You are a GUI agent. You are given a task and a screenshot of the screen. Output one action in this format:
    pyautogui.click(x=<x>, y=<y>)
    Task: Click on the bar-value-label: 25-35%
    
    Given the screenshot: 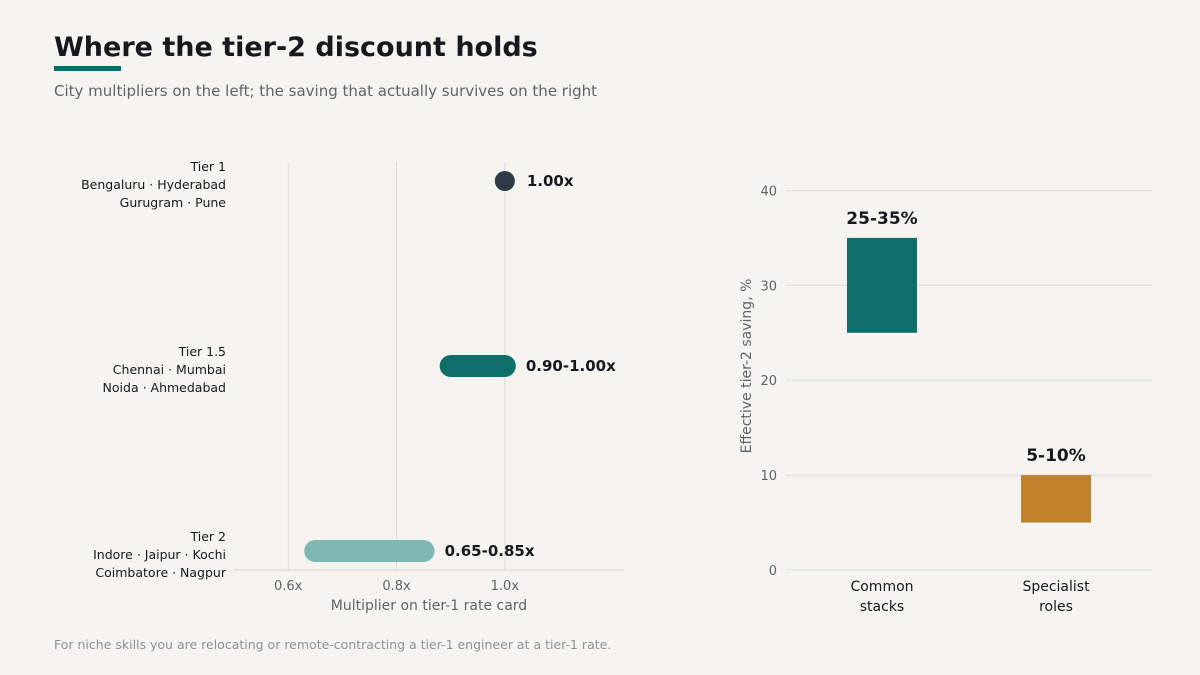 What is the action you would take?
    pyautogui.click(x=881, y=219)
    